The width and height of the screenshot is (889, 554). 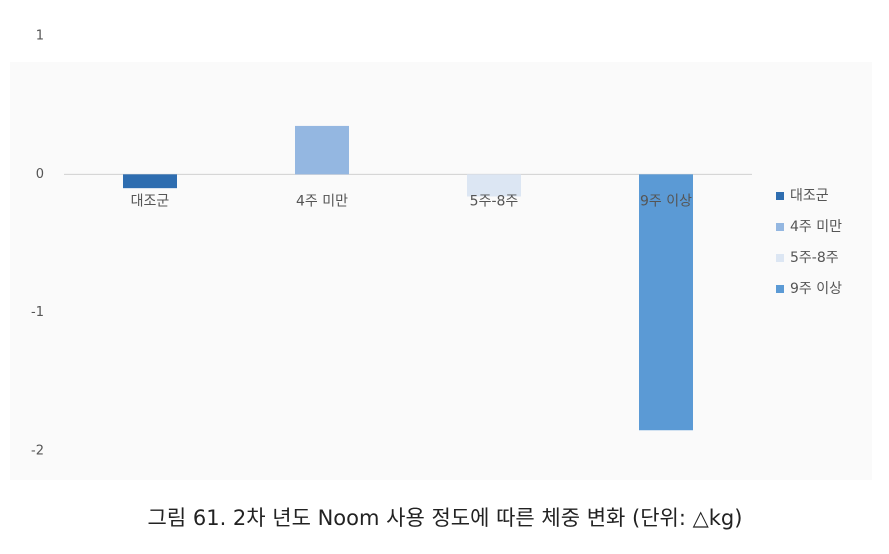 What do you see at coordinates (150, 201) in the screenshot?
I see `x-tick-label: 대조군` at bounding box center [150, 201].